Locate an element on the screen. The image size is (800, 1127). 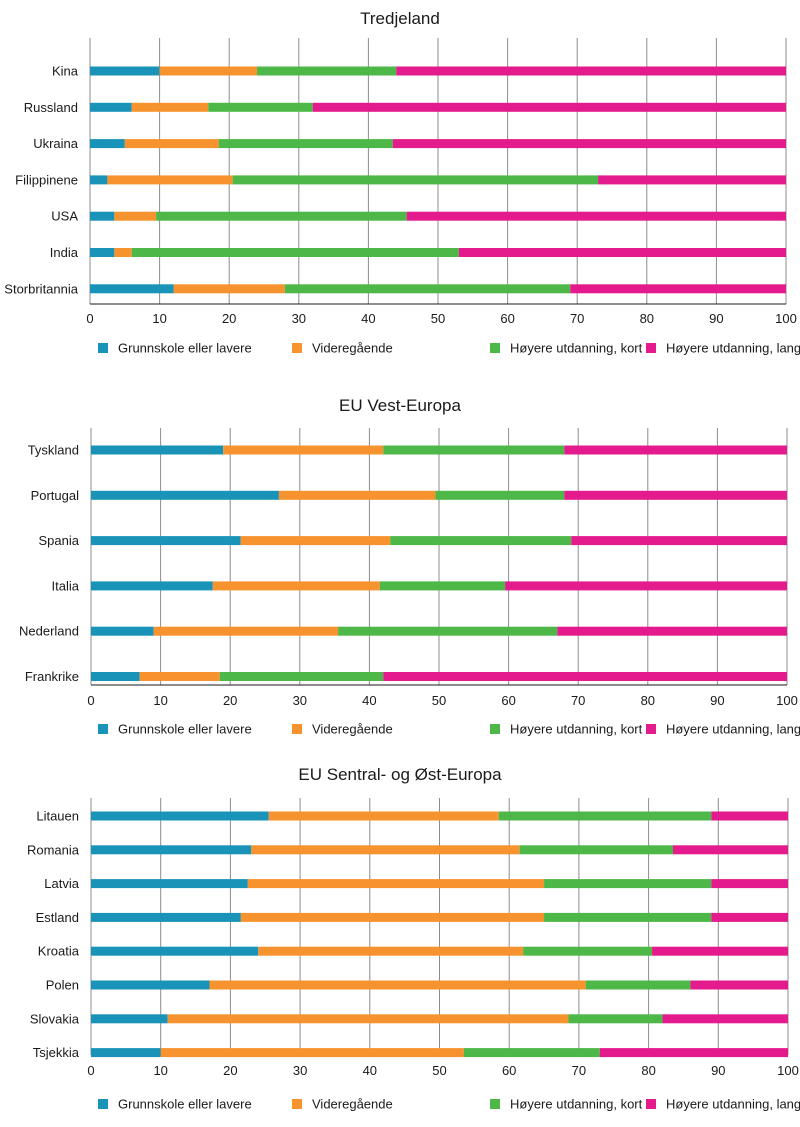
category-label: Russland is located at coordinates (51, 107).